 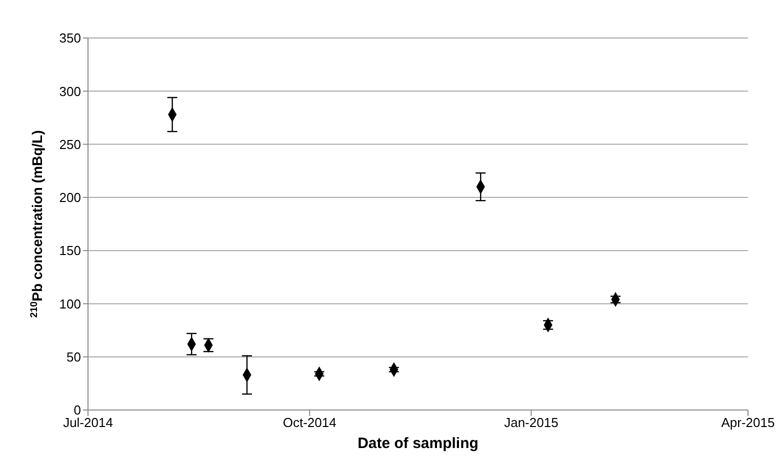 I want to click on y-tick-label: 200, so click(x=70, y=198).